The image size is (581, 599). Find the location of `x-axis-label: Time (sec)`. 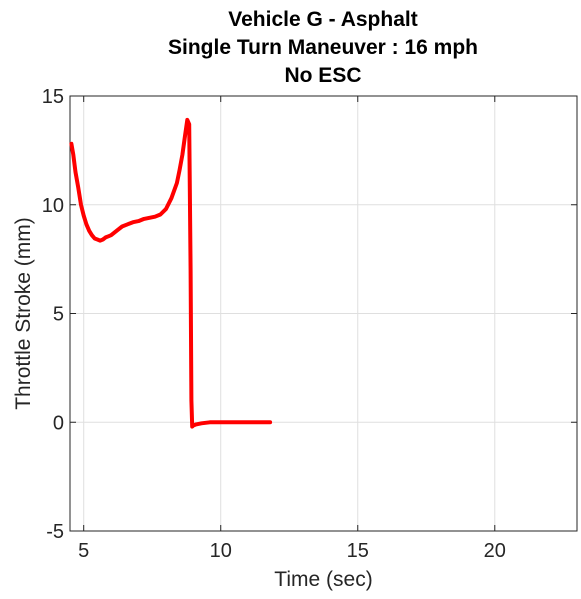

x-axis-label: Time (sec) is located at coordinates (323, 579).